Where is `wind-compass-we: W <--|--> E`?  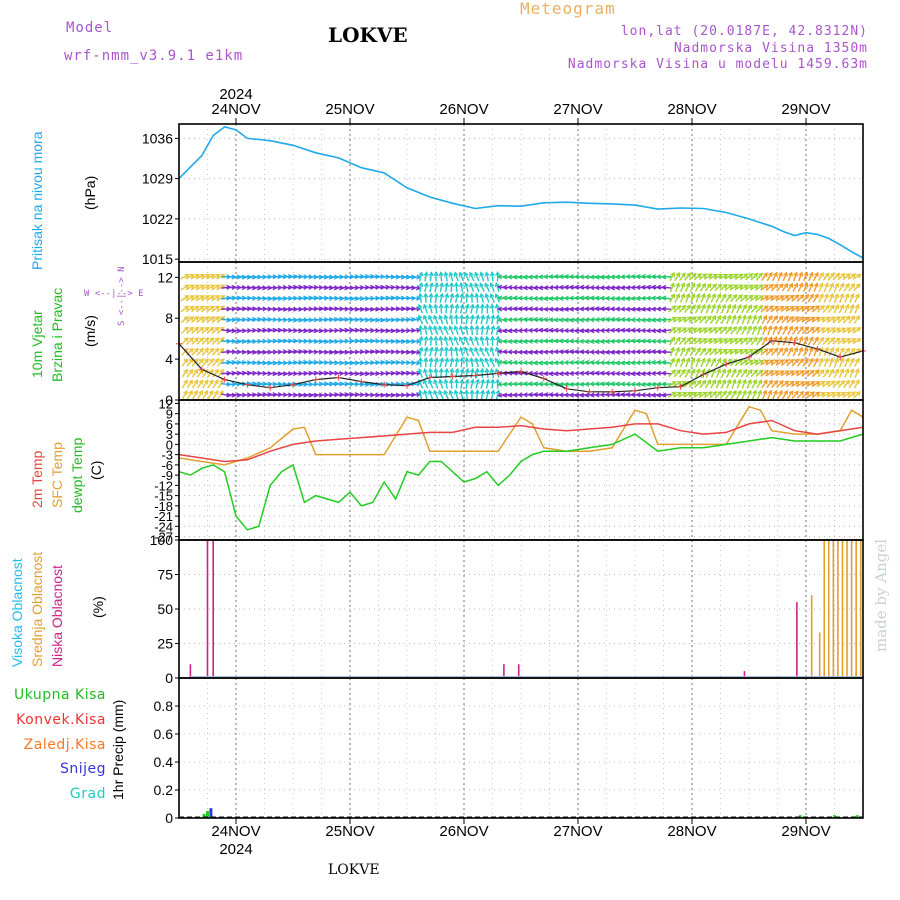
wind-compass-we: W <--|--> E is located at coordinates (114, 294).